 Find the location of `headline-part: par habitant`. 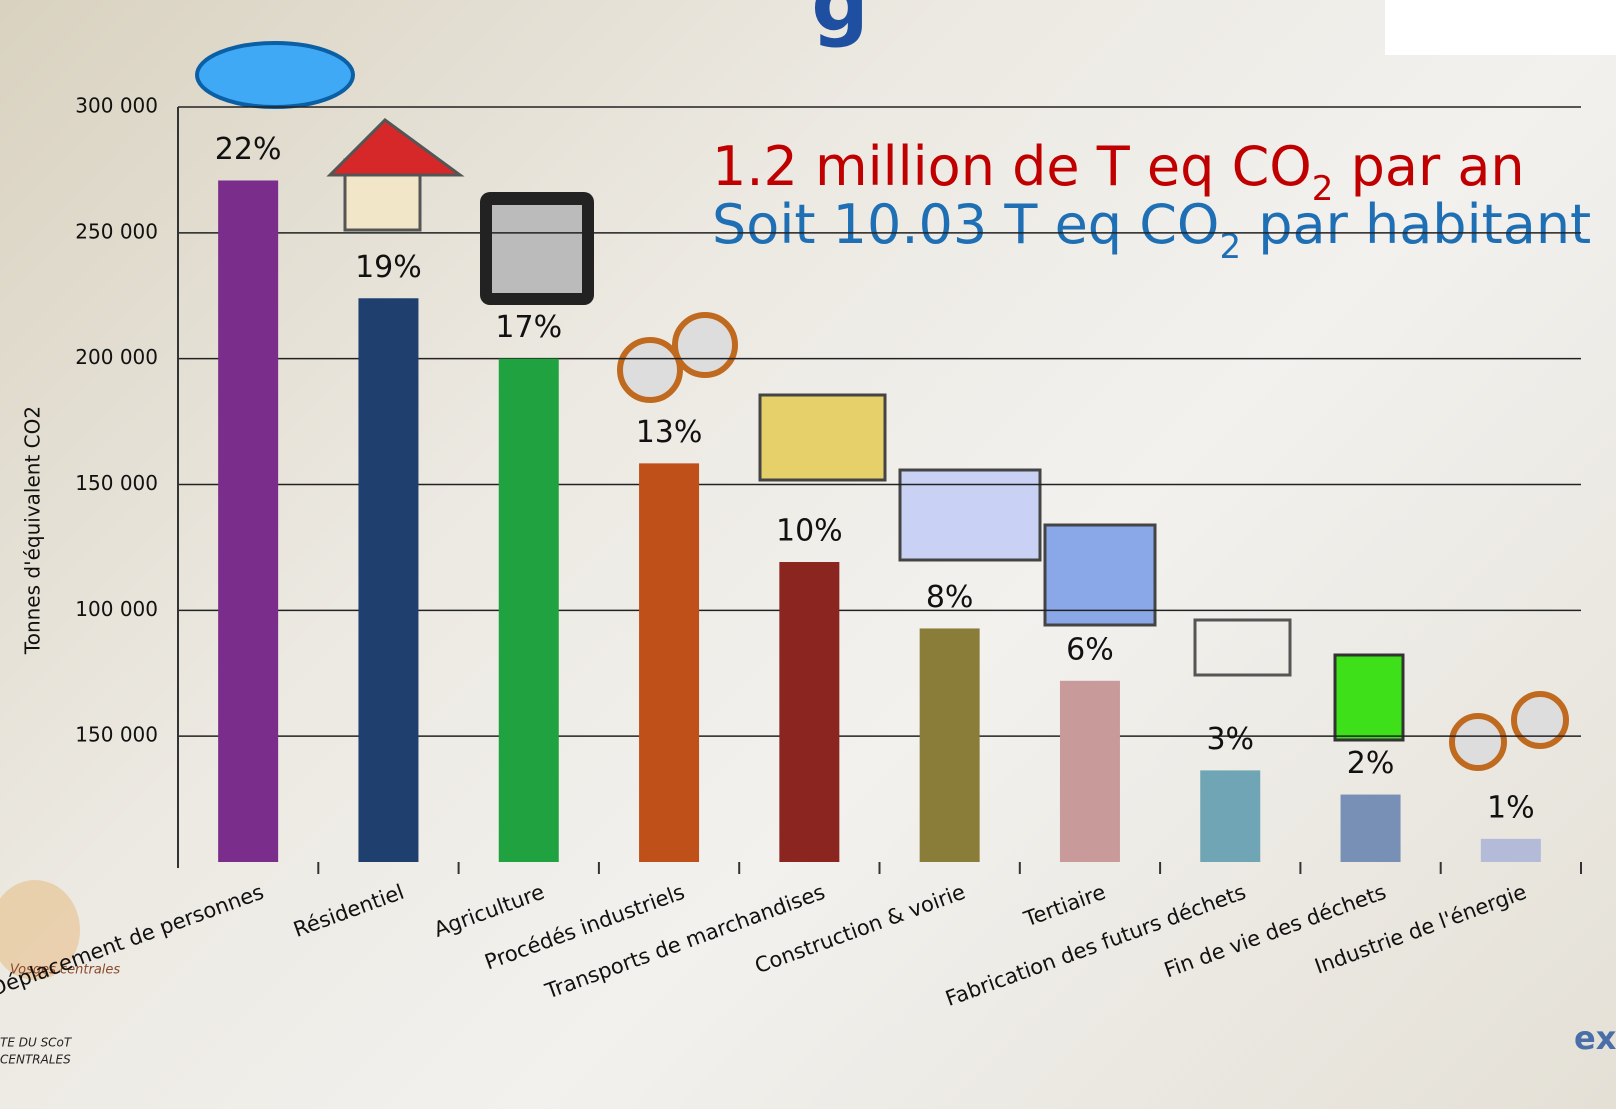

headline-part: par habitant is located at coordinates (1416, 224).